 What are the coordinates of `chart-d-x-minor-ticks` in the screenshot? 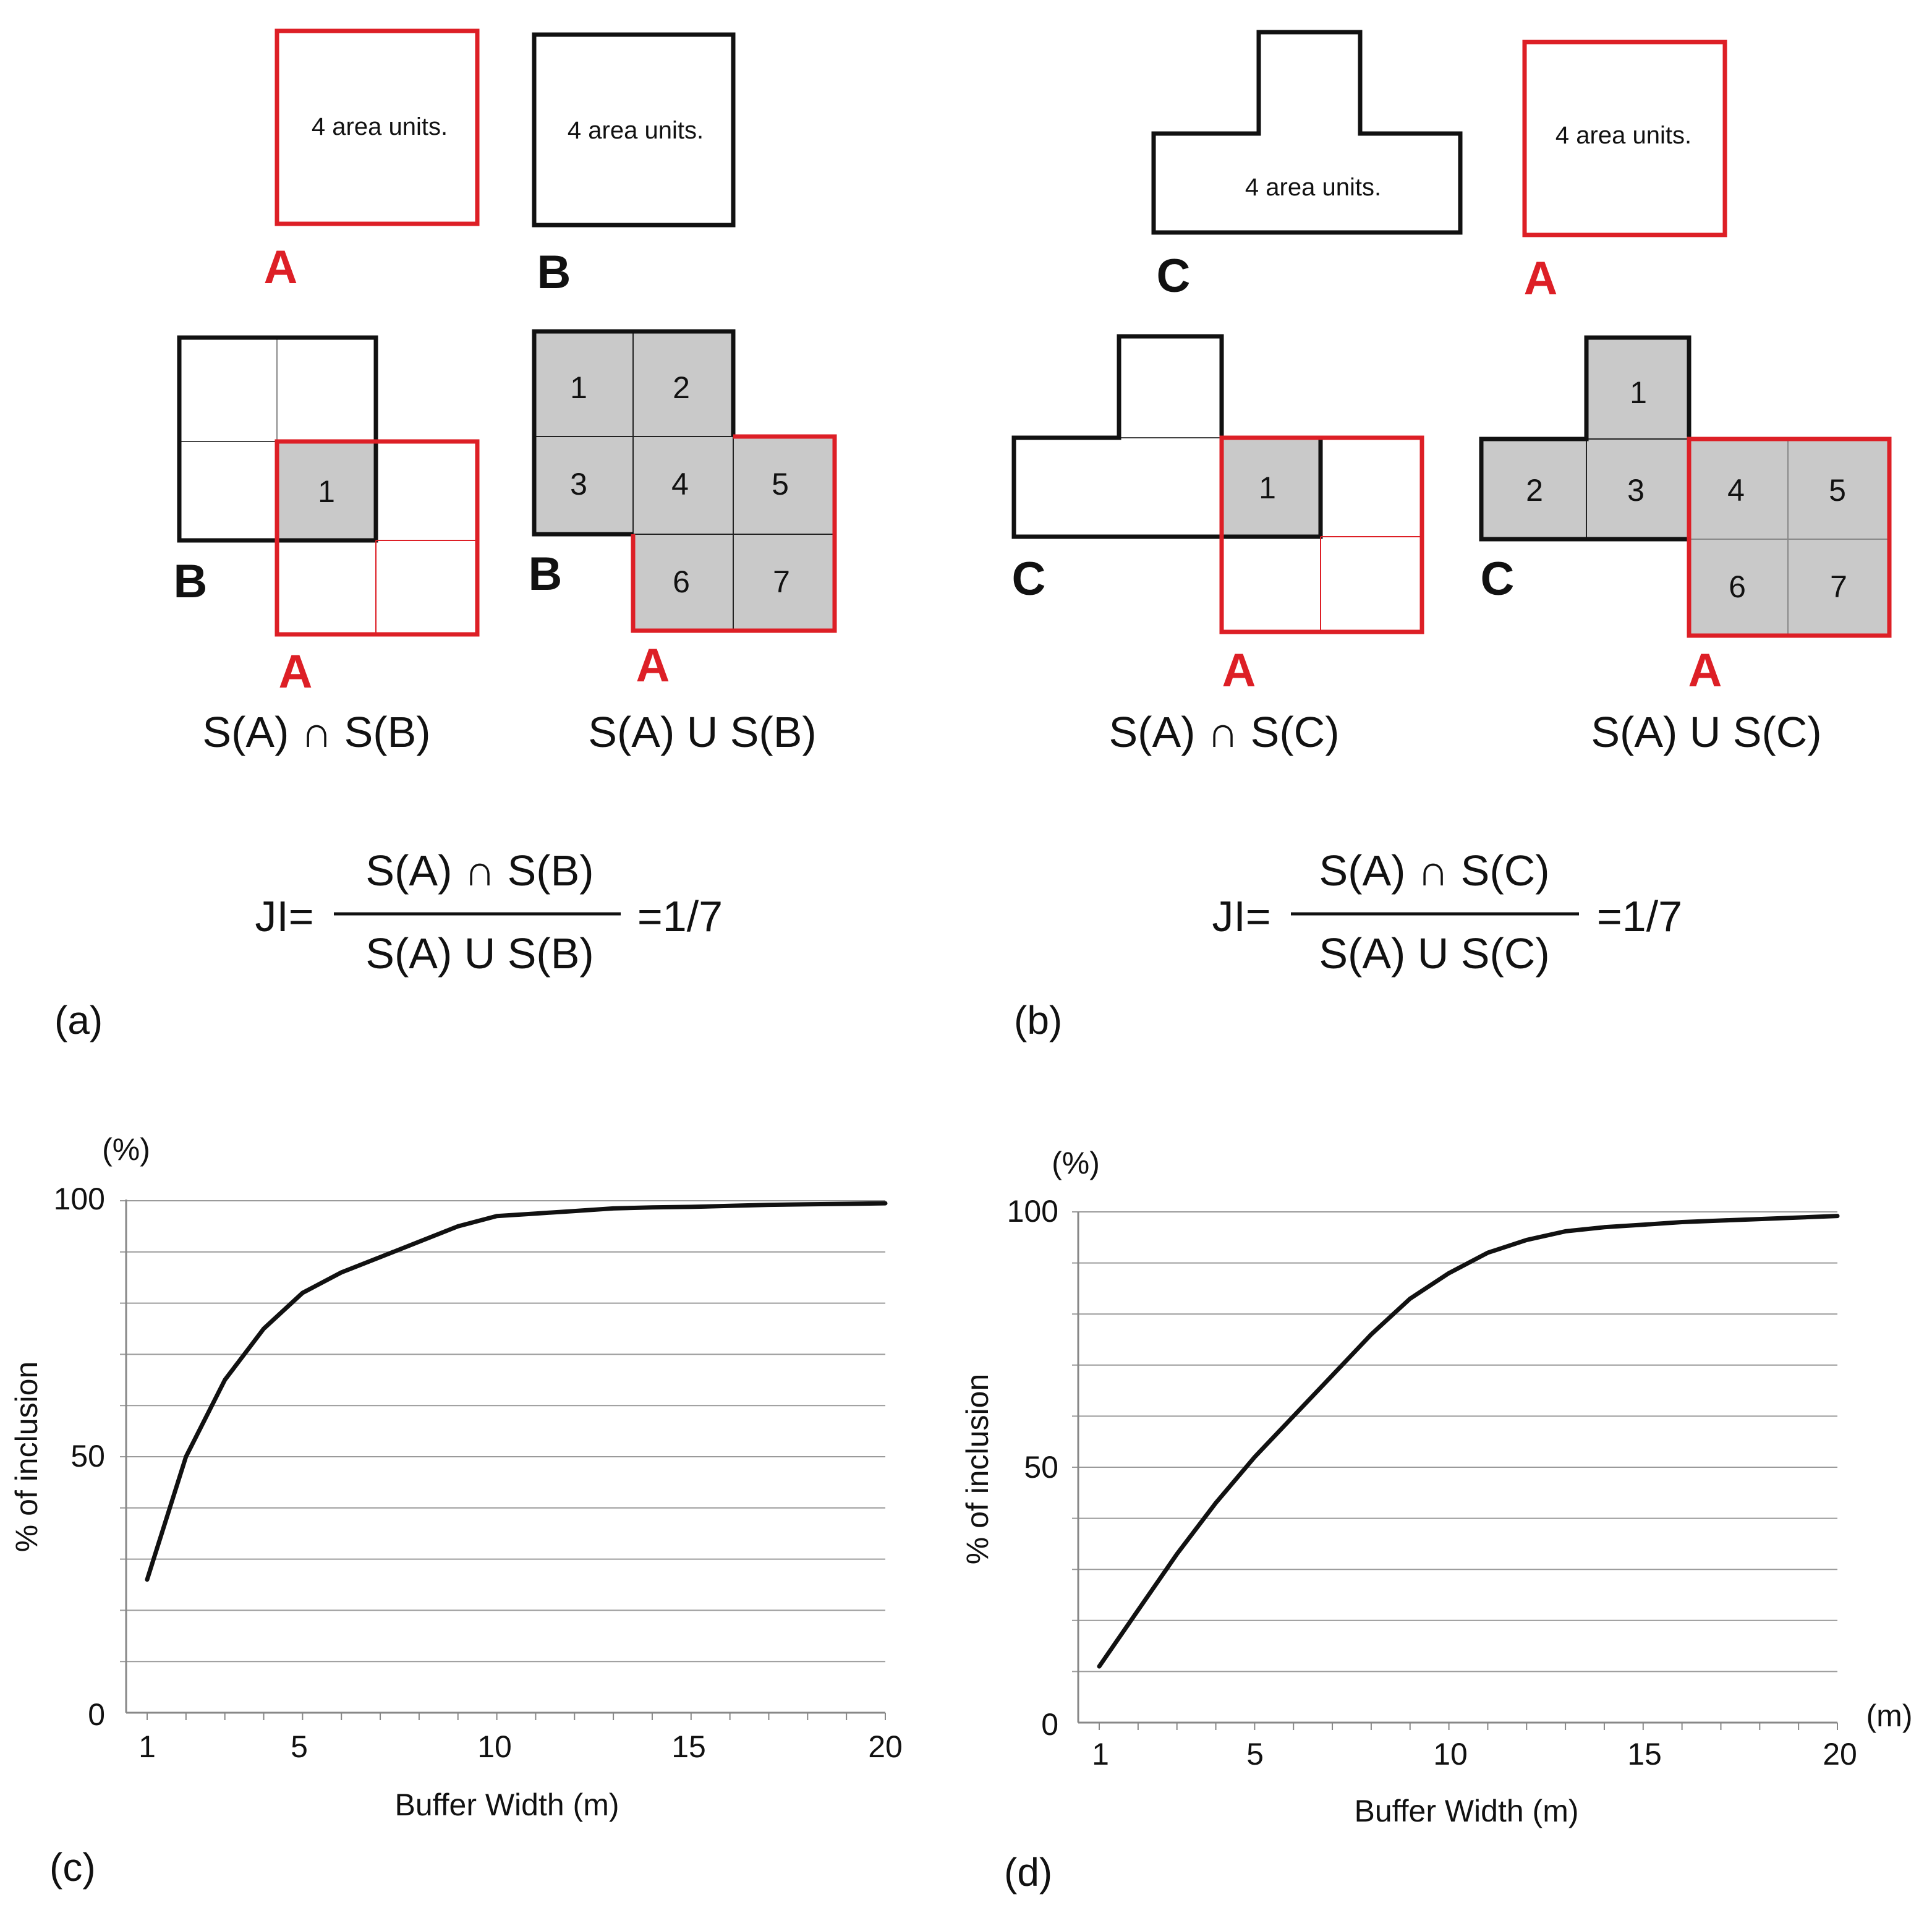 It's located at (1469, 1726).